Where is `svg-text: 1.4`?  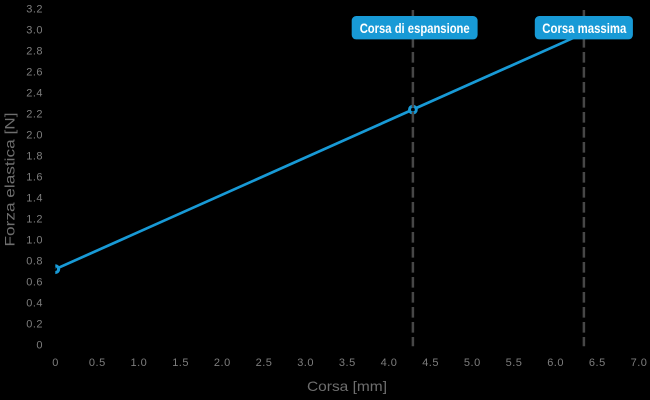 svg-text: 1.4 is located at coordinates (34, 199).